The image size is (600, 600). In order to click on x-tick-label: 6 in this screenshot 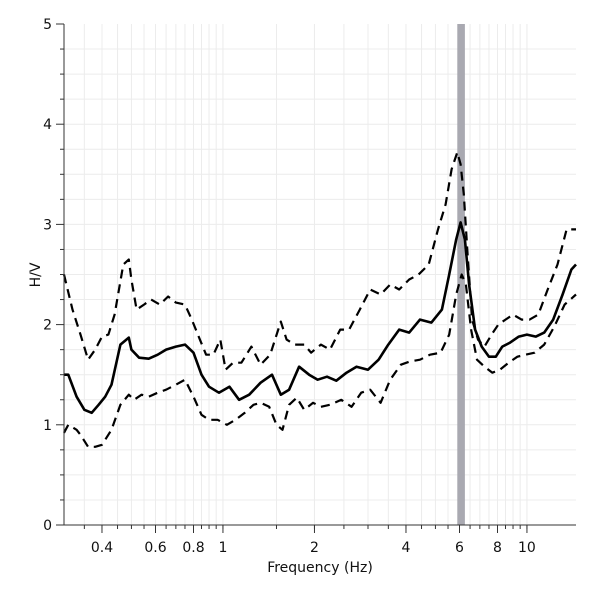, I will do `click(459, 548)`.